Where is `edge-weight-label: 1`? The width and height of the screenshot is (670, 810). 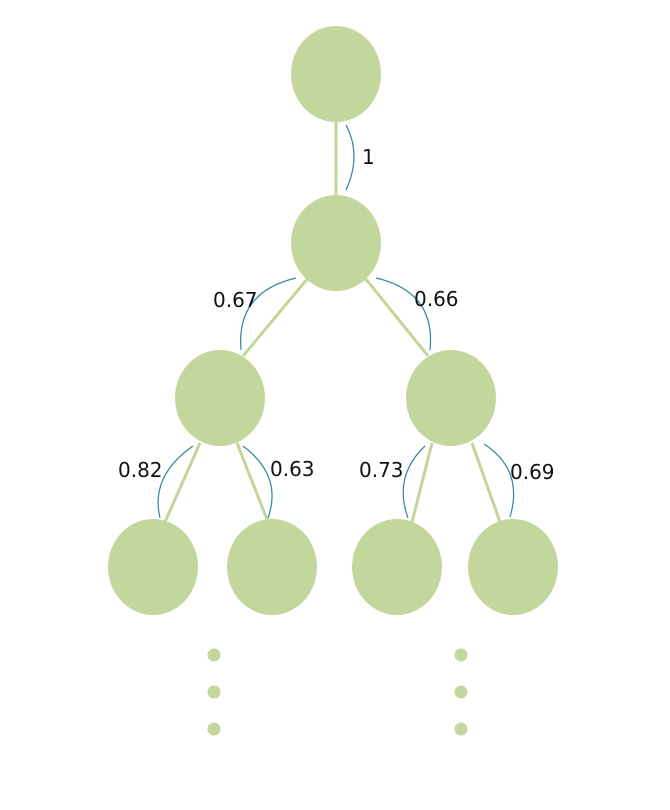 edge-weight-label: 1 is located at coordinates (368, 157).